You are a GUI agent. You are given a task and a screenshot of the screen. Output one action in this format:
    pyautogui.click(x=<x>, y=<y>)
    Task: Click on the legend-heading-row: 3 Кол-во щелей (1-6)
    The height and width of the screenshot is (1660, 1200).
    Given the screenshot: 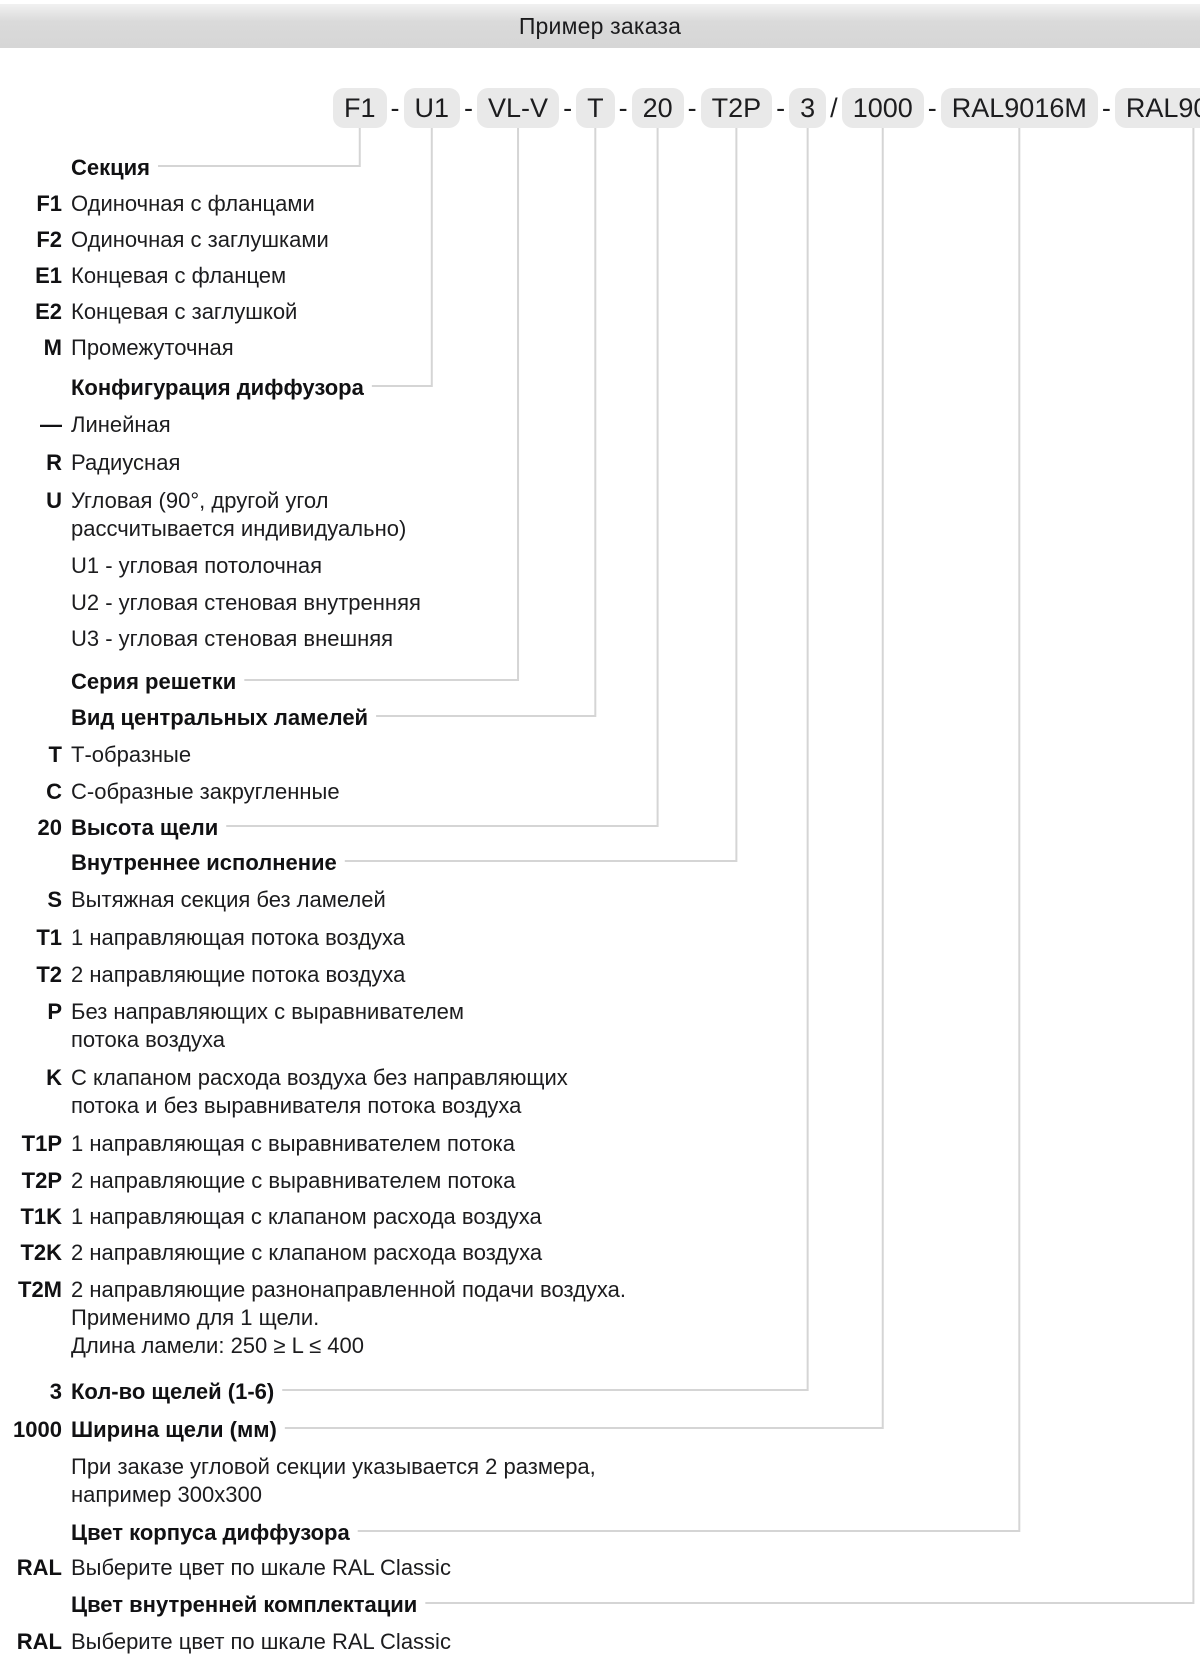 What is the action you would take?
    pyautogui.click(x=137, y=1392)
    